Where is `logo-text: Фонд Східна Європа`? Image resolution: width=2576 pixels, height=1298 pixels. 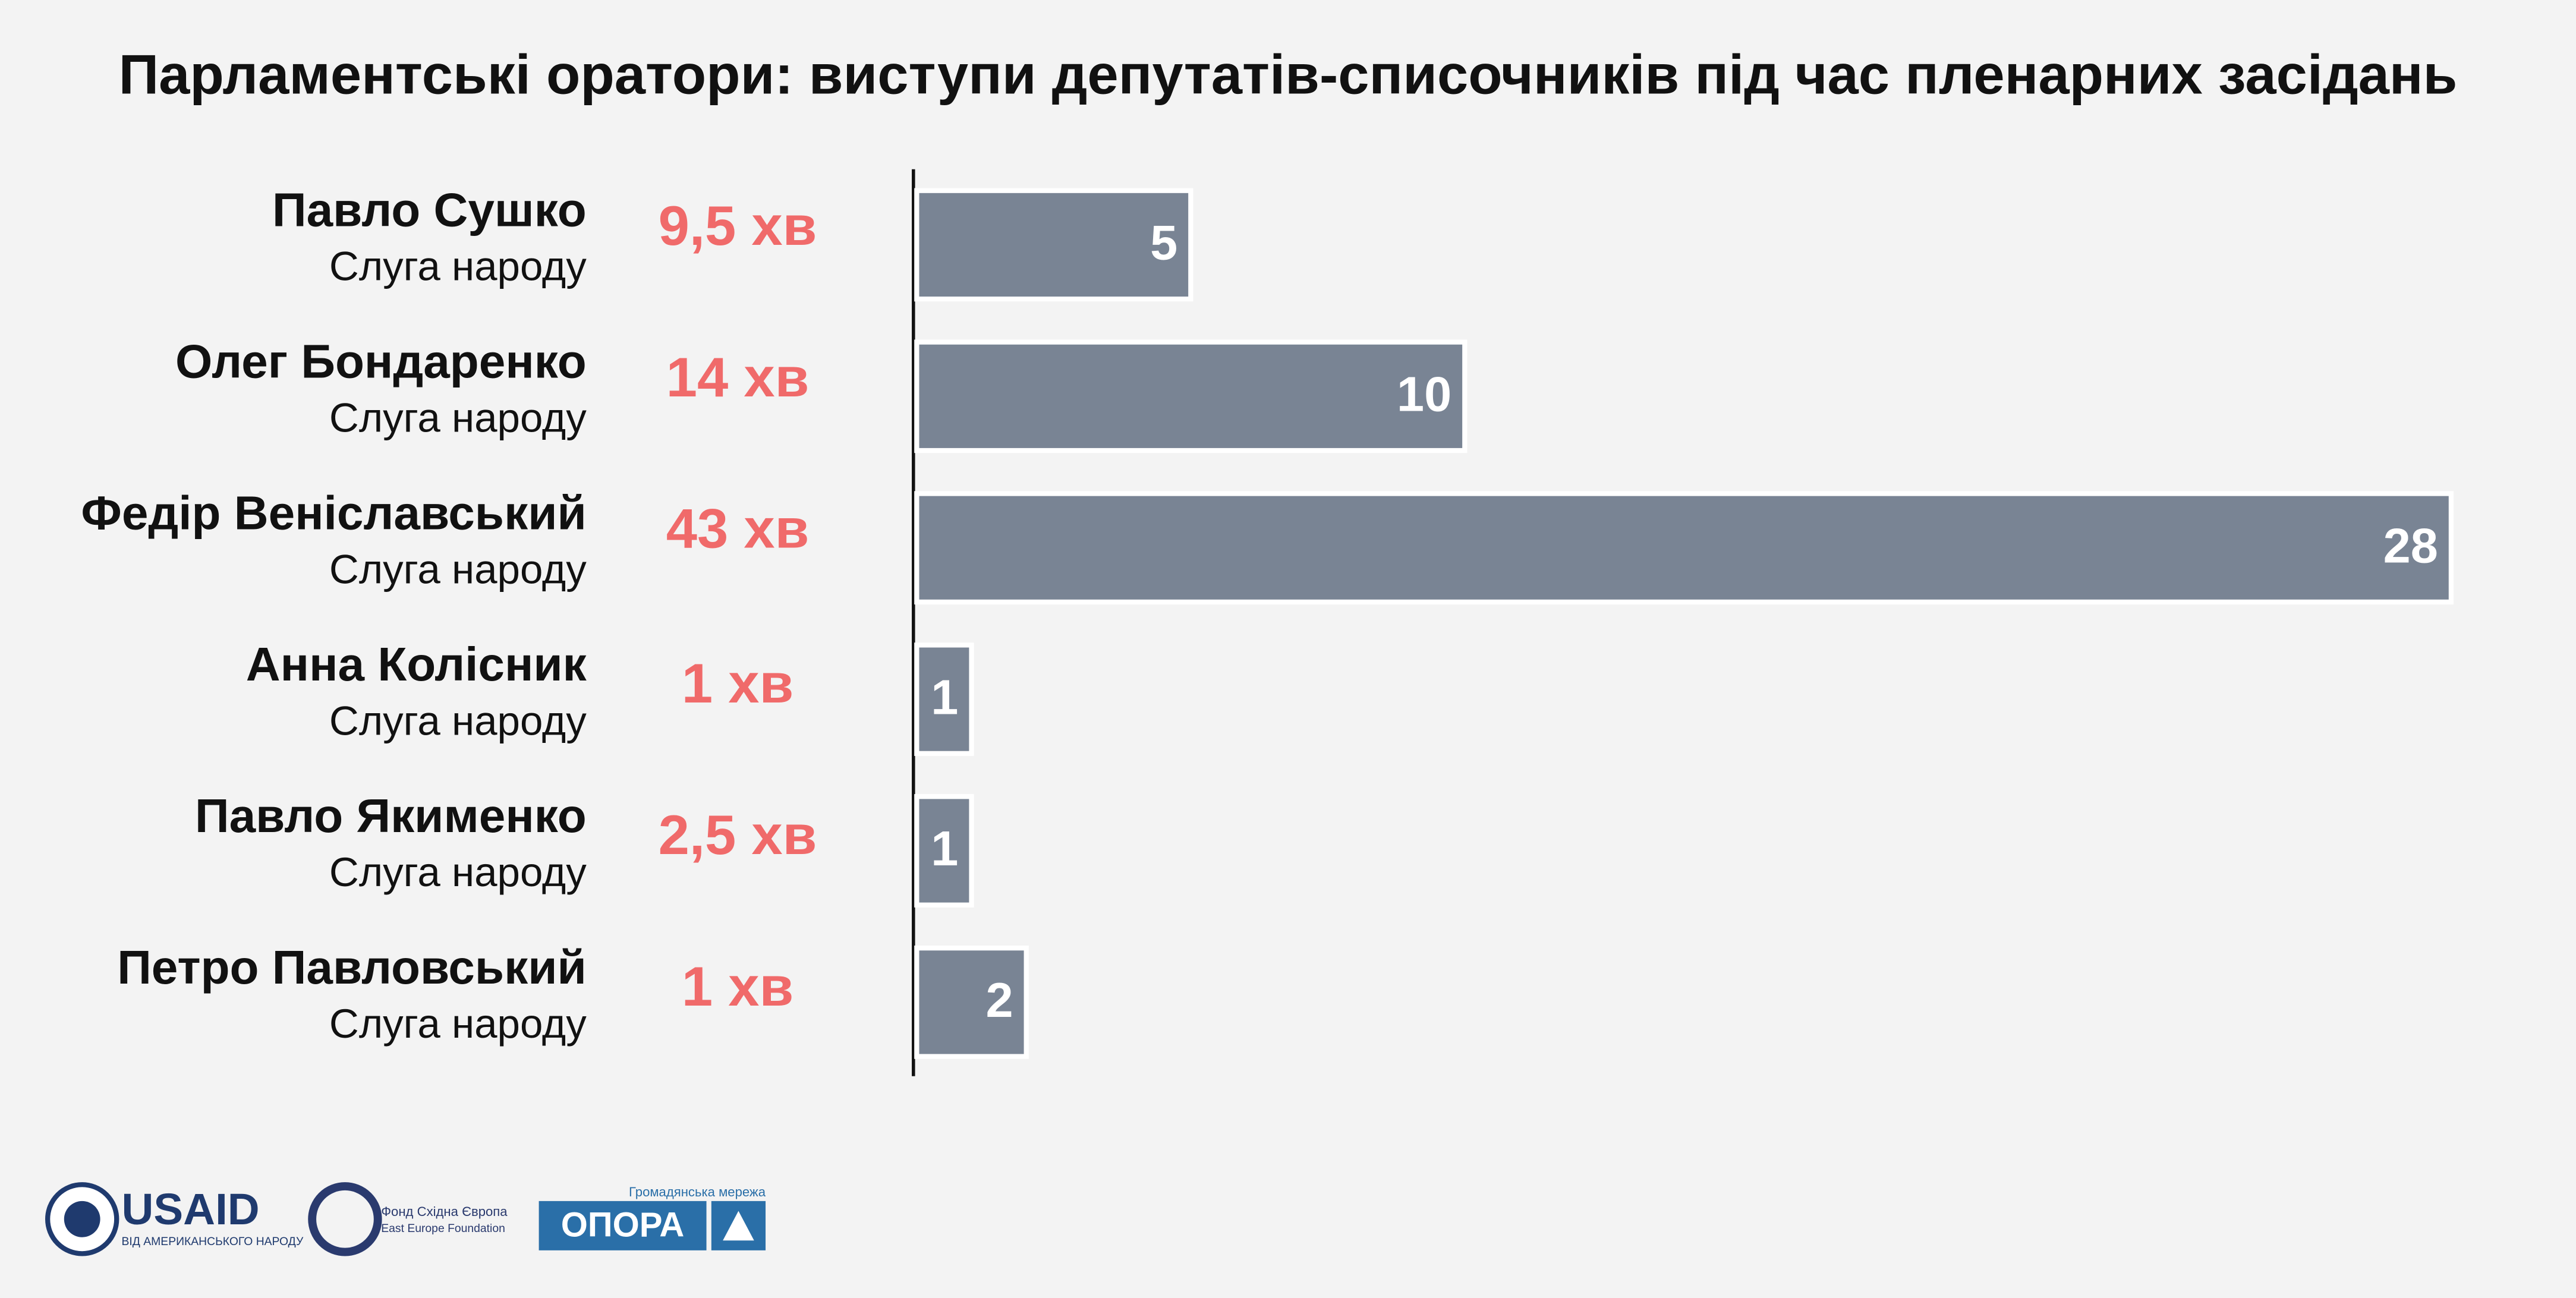 logo-text: Фонд Східна Європа is located at coordinates (444, 1211).